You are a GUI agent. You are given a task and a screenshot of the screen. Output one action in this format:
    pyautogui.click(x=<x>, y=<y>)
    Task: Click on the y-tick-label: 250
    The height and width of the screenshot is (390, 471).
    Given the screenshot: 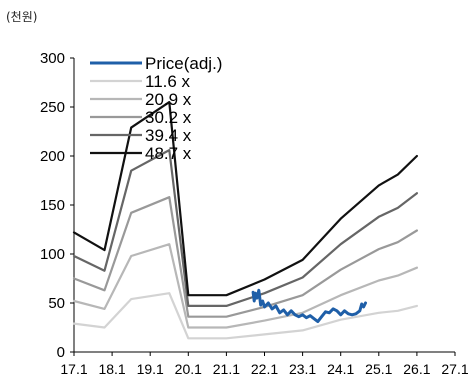 What is the action you would take?
    pyautogui.click(x=52, y=107)
    